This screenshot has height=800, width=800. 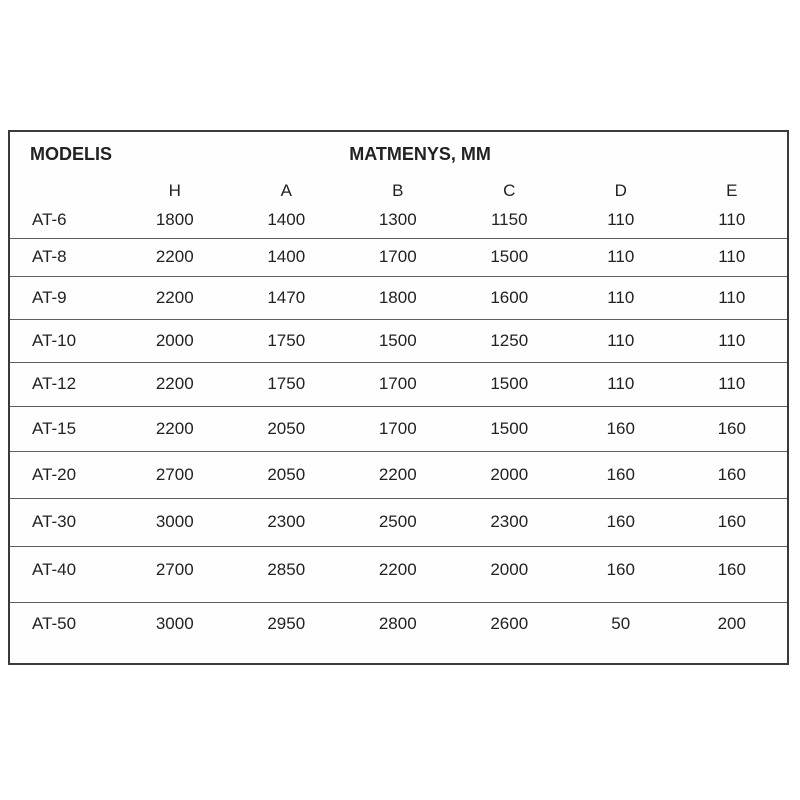 I want to click on table-title-row: MODELIS MATMENYS, MM, so click(x=398, y=151).